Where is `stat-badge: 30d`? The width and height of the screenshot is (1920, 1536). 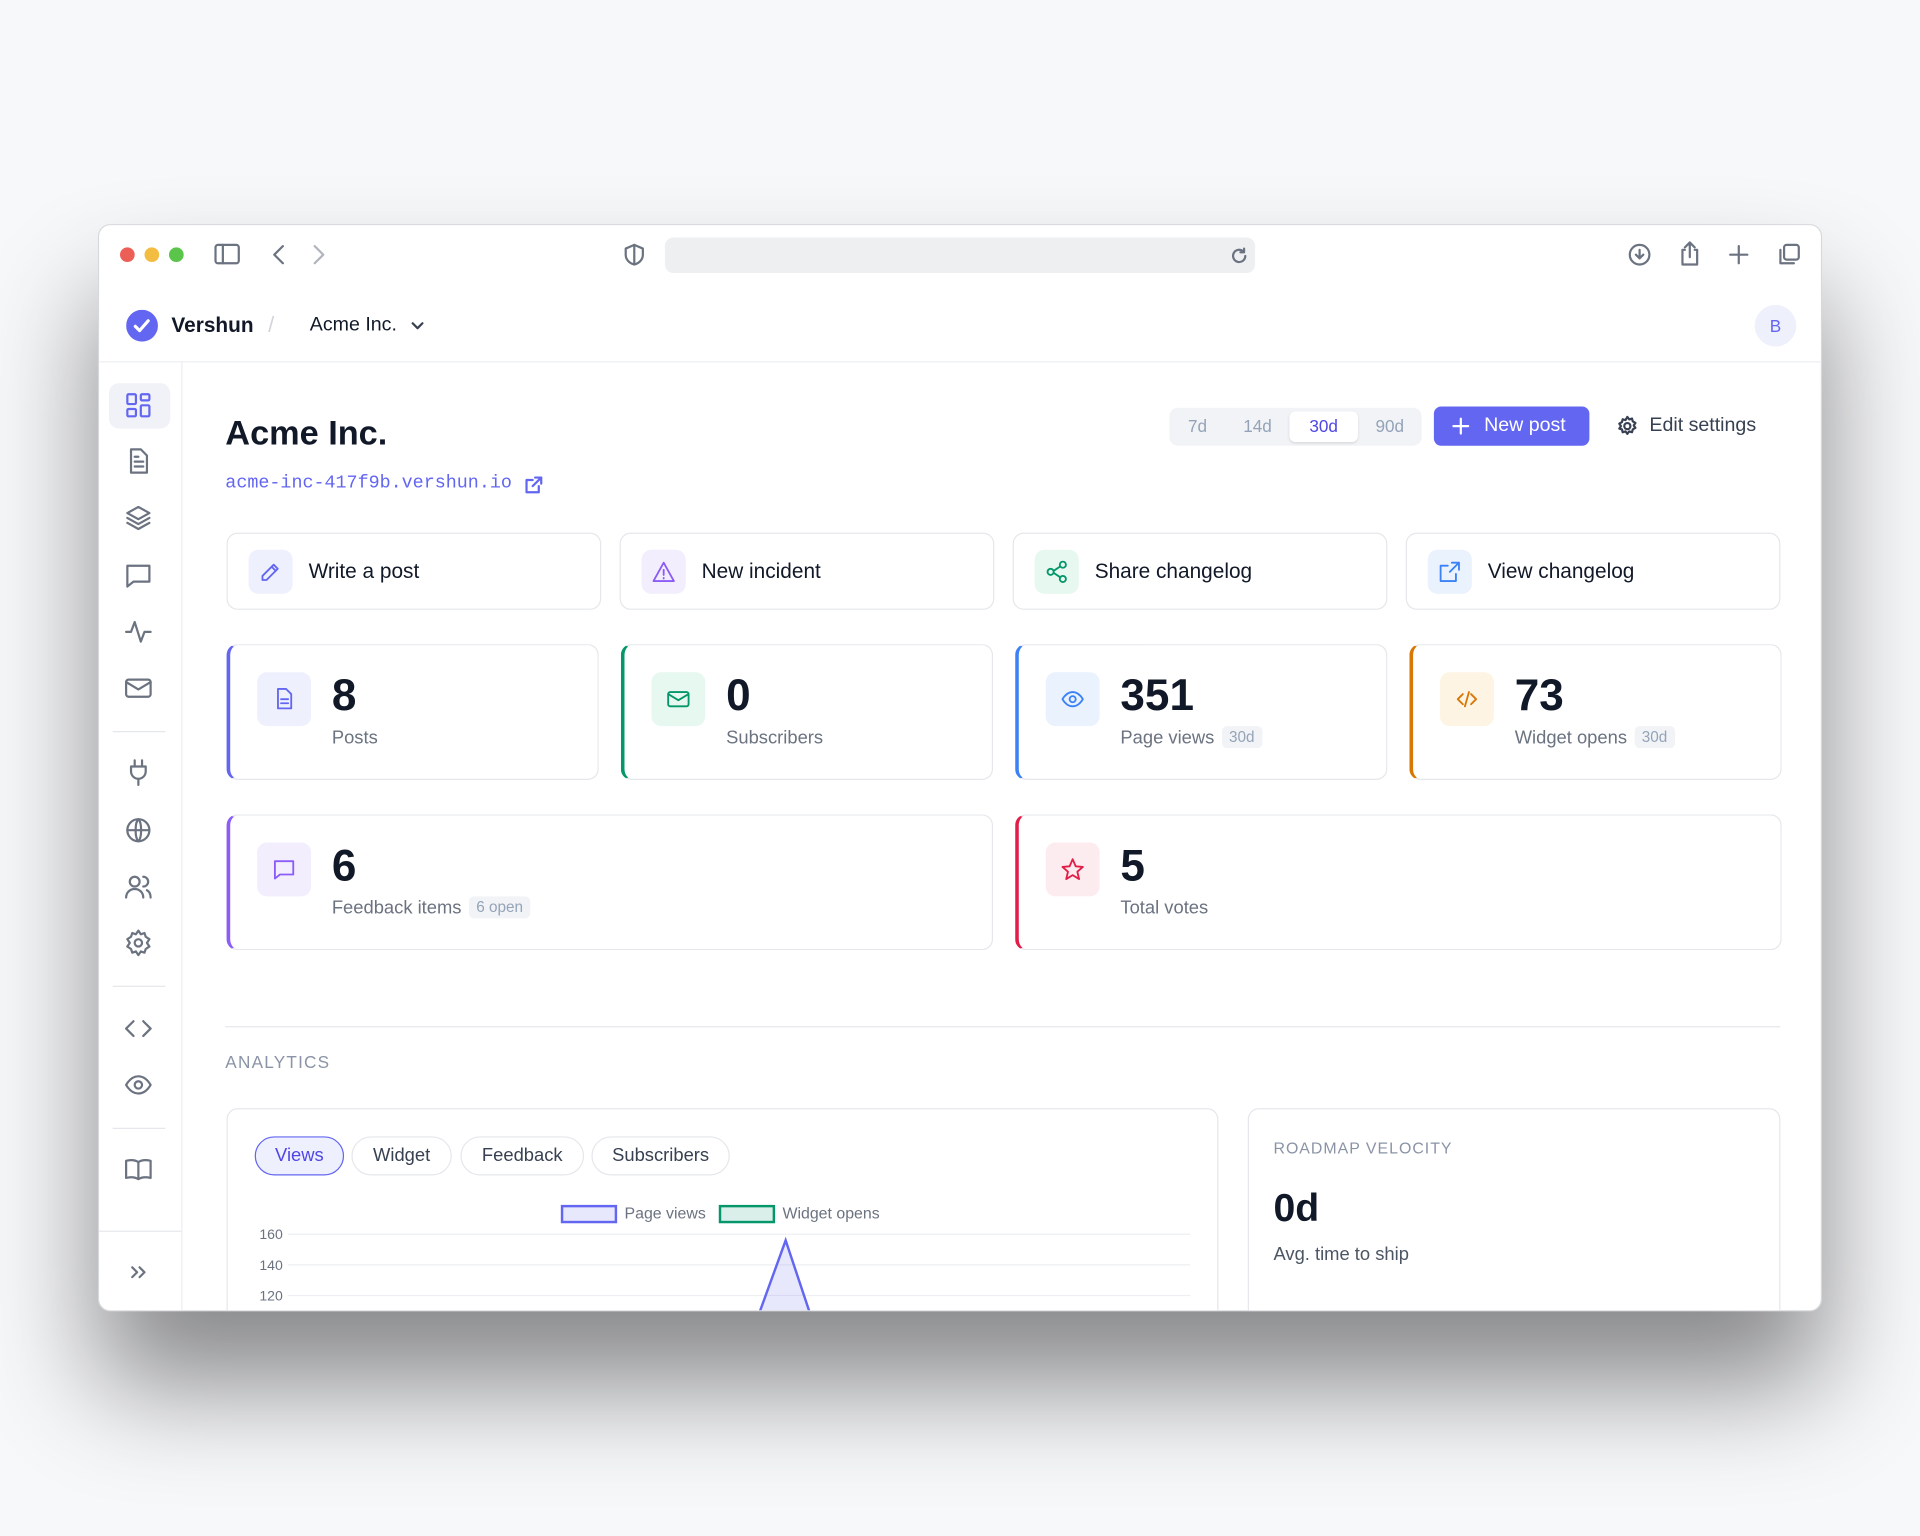 stat-badge: 30d is located at coordinates (1241, 737).